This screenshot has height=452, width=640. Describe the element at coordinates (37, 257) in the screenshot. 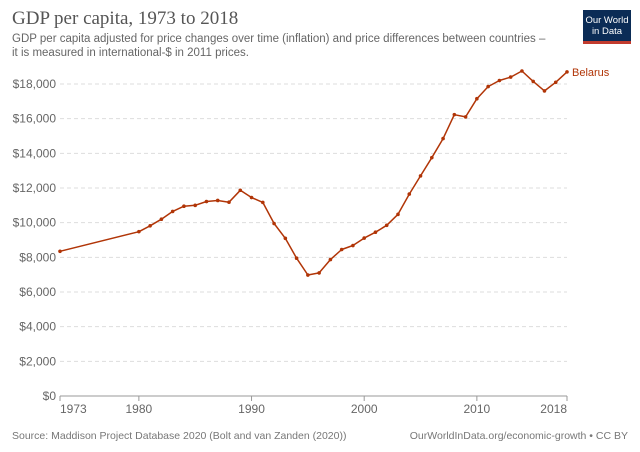

I see `y-tick-label: $8,000` at that location.